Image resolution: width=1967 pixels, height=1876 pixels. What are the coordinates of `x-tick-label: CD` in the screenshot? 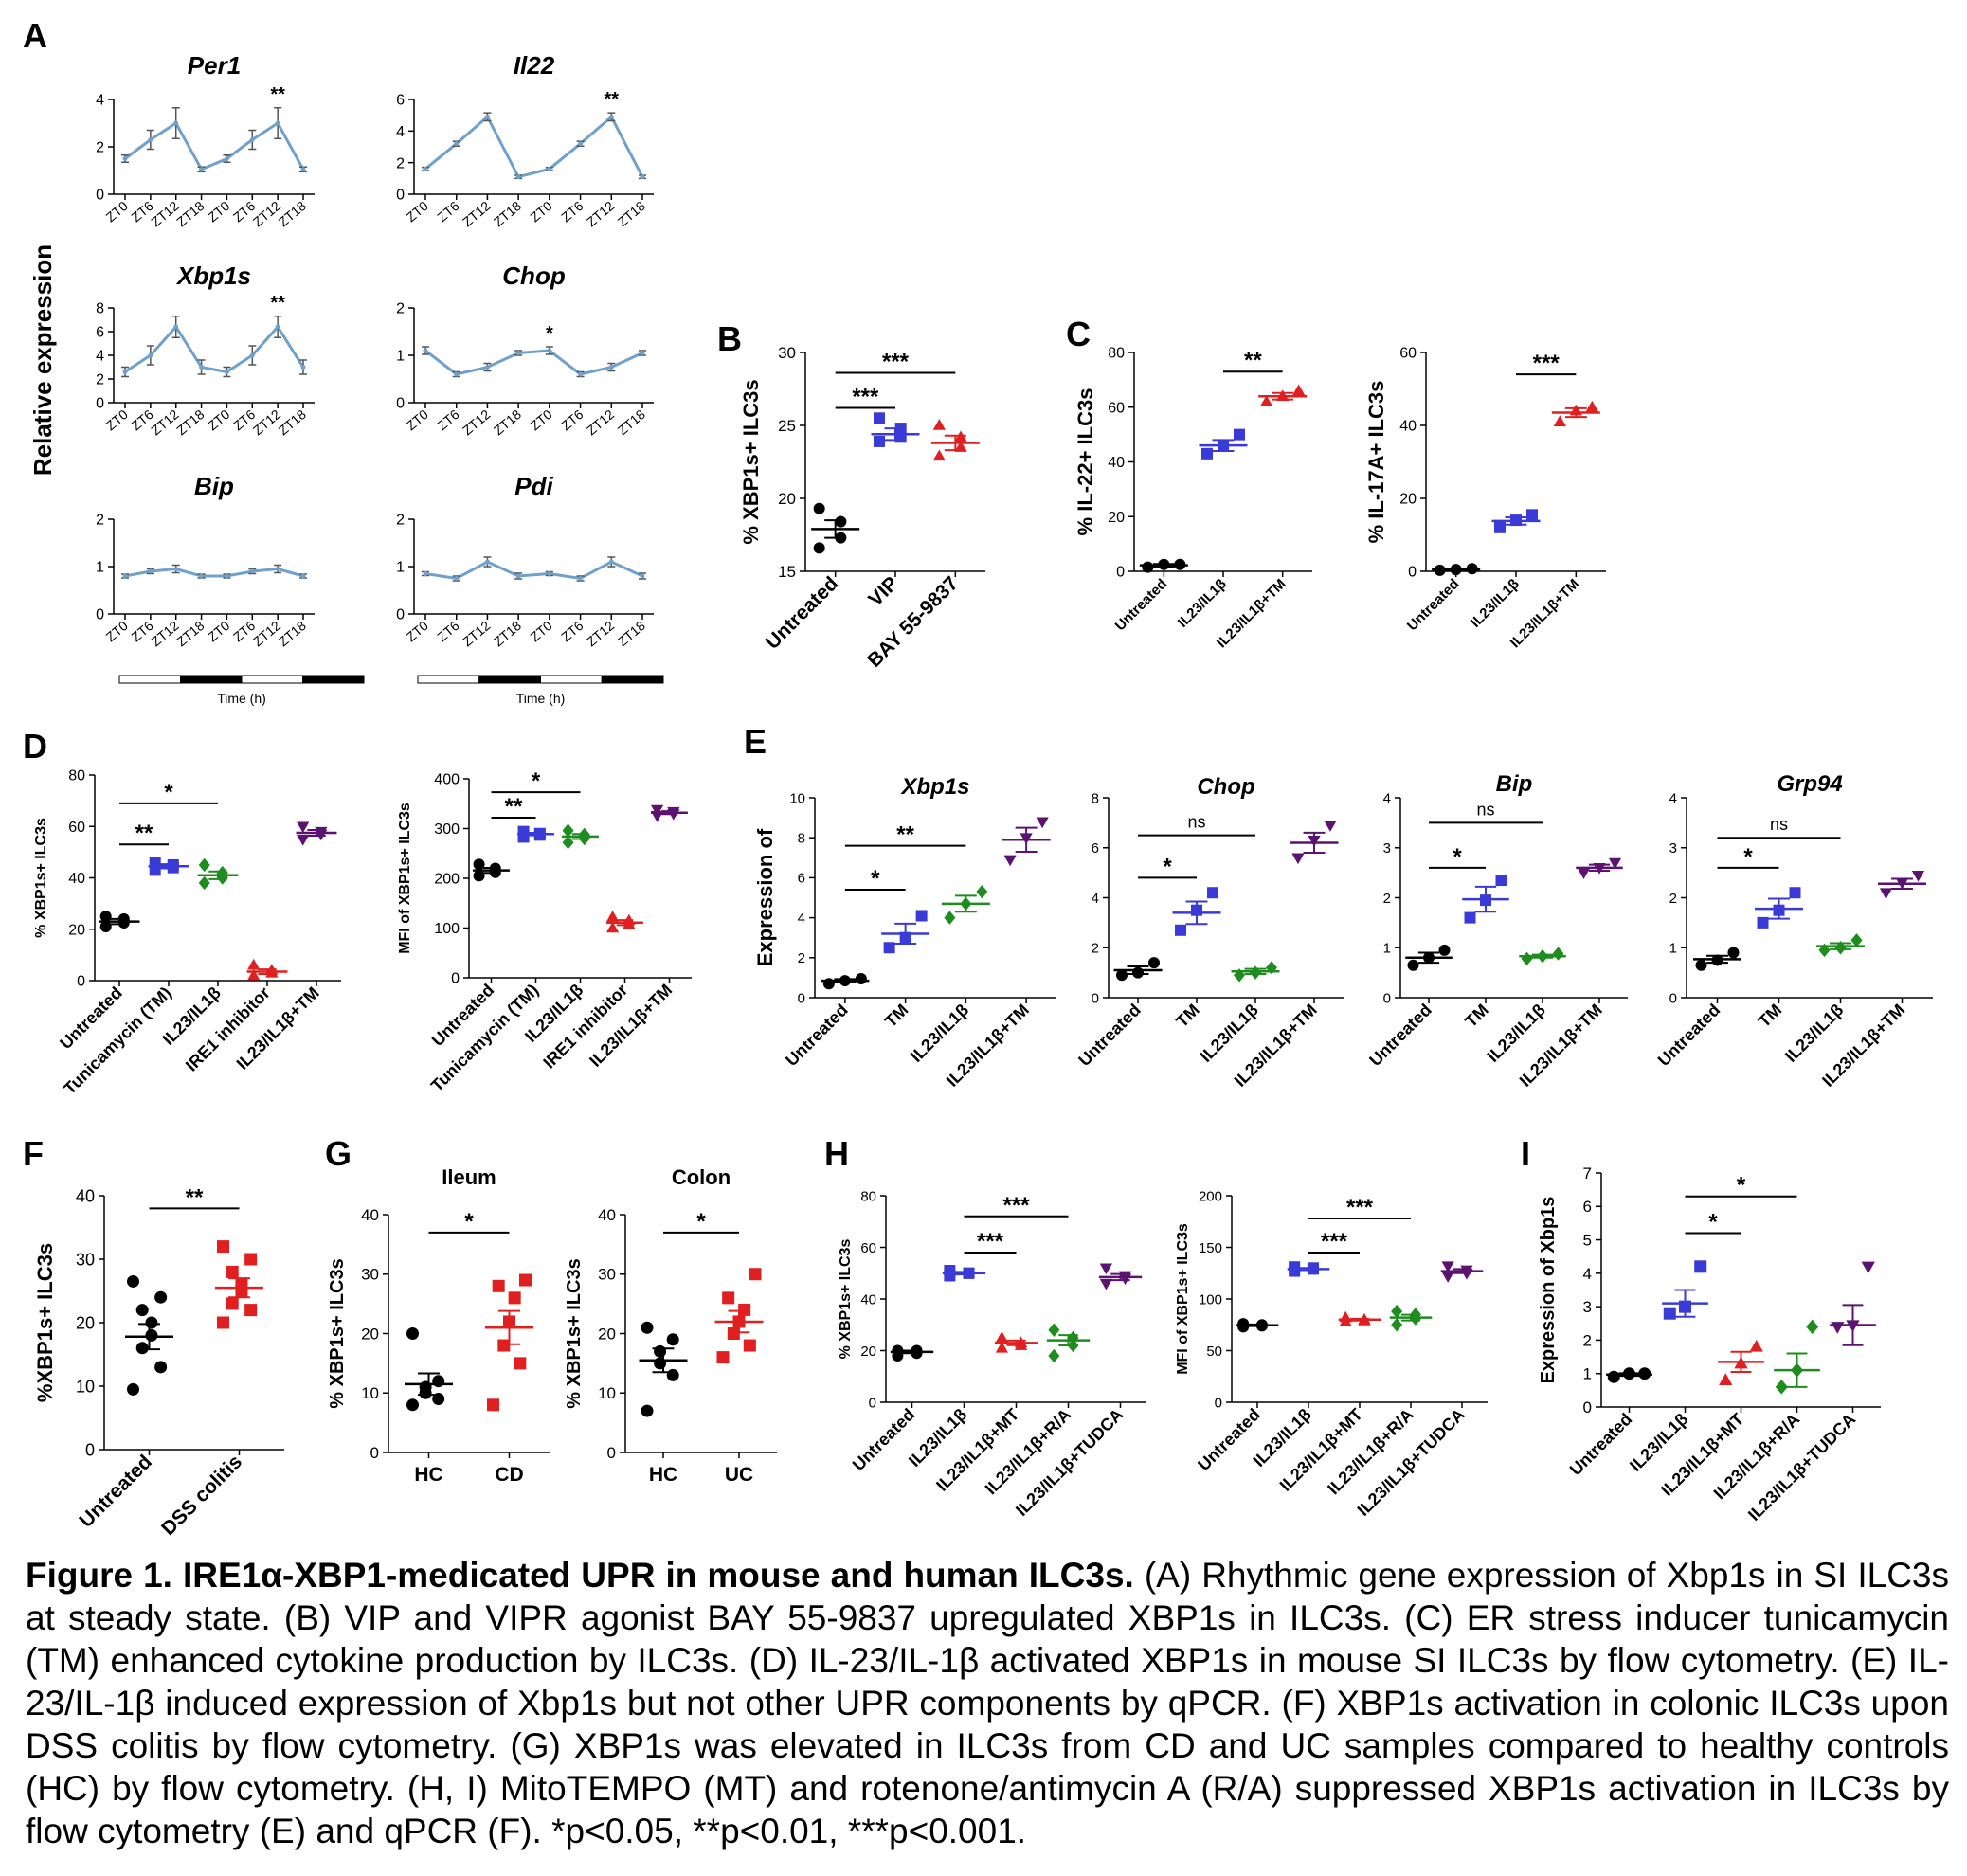 It's located at (509, 1475).